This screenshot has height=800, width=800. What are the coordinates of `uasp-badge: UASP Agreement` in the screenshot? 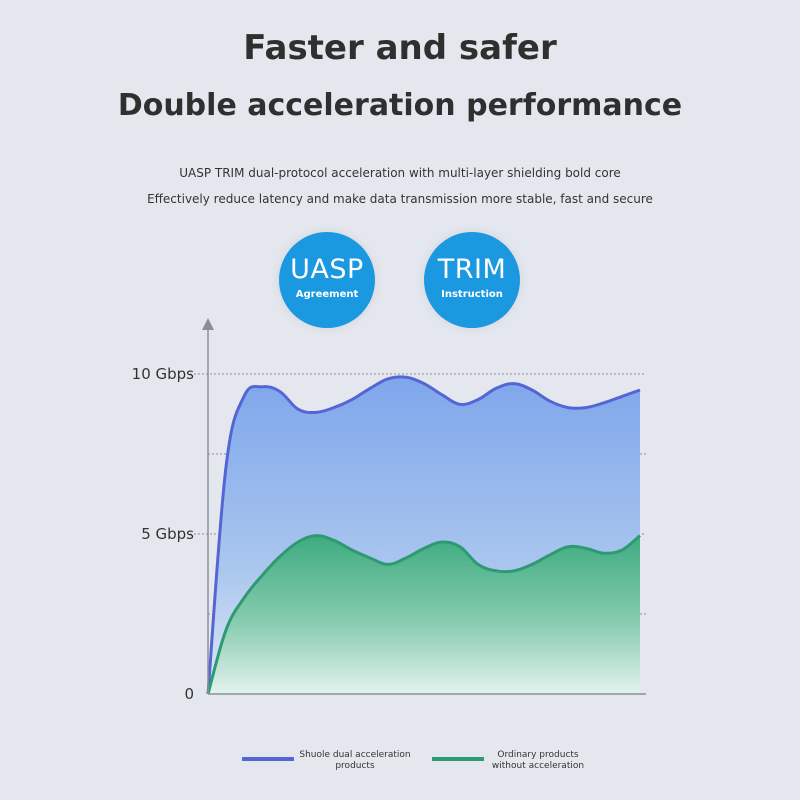 It's located at (327, 280).